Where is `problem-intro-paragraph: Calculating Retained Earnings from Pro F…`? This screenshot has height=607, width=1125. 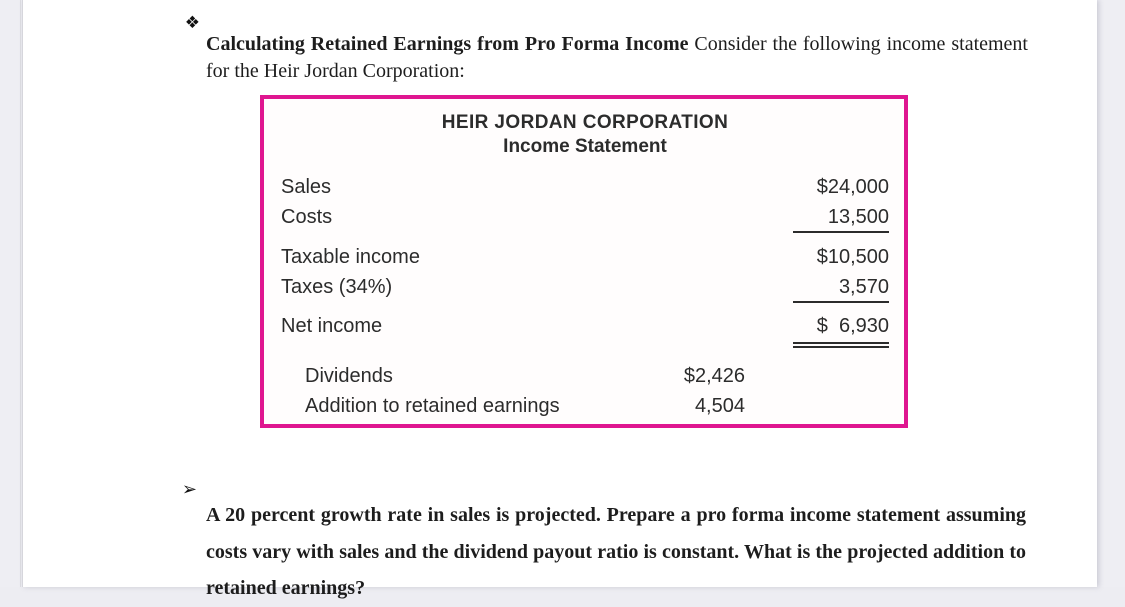 problem-intro-paragraph: Calculating Retained Earnings from Pro F… is located at coordinates (617, 58).